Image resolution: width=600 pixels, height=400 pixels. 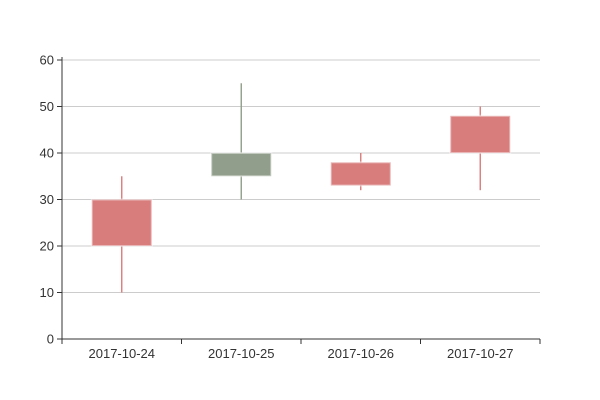 What do you see at coordinates (47, 60) in the screenshot?
I see `y-tick-label: 60` at bounding box center [47, 60].